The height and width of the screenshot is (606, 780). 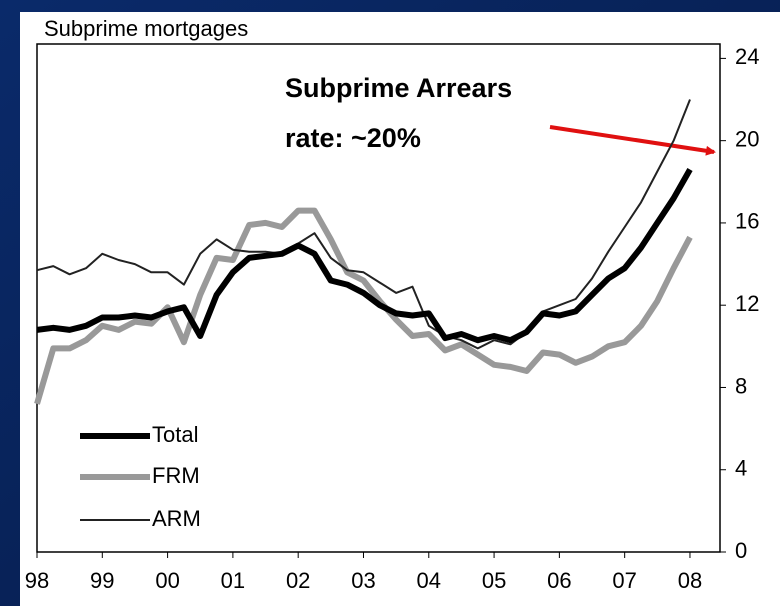 What do you see at coordinates (146, 28) in the screenshot?
I see `chart-title: Subprime mortgages` at bounding box center [146, 28].